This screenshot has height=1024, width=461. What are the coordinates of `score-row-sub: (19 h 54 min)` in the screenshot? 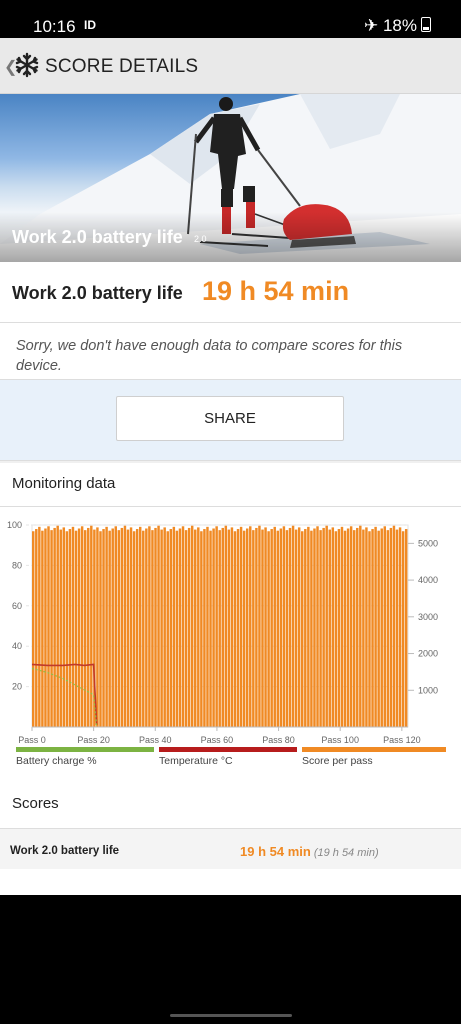 It's located at (346, 853).